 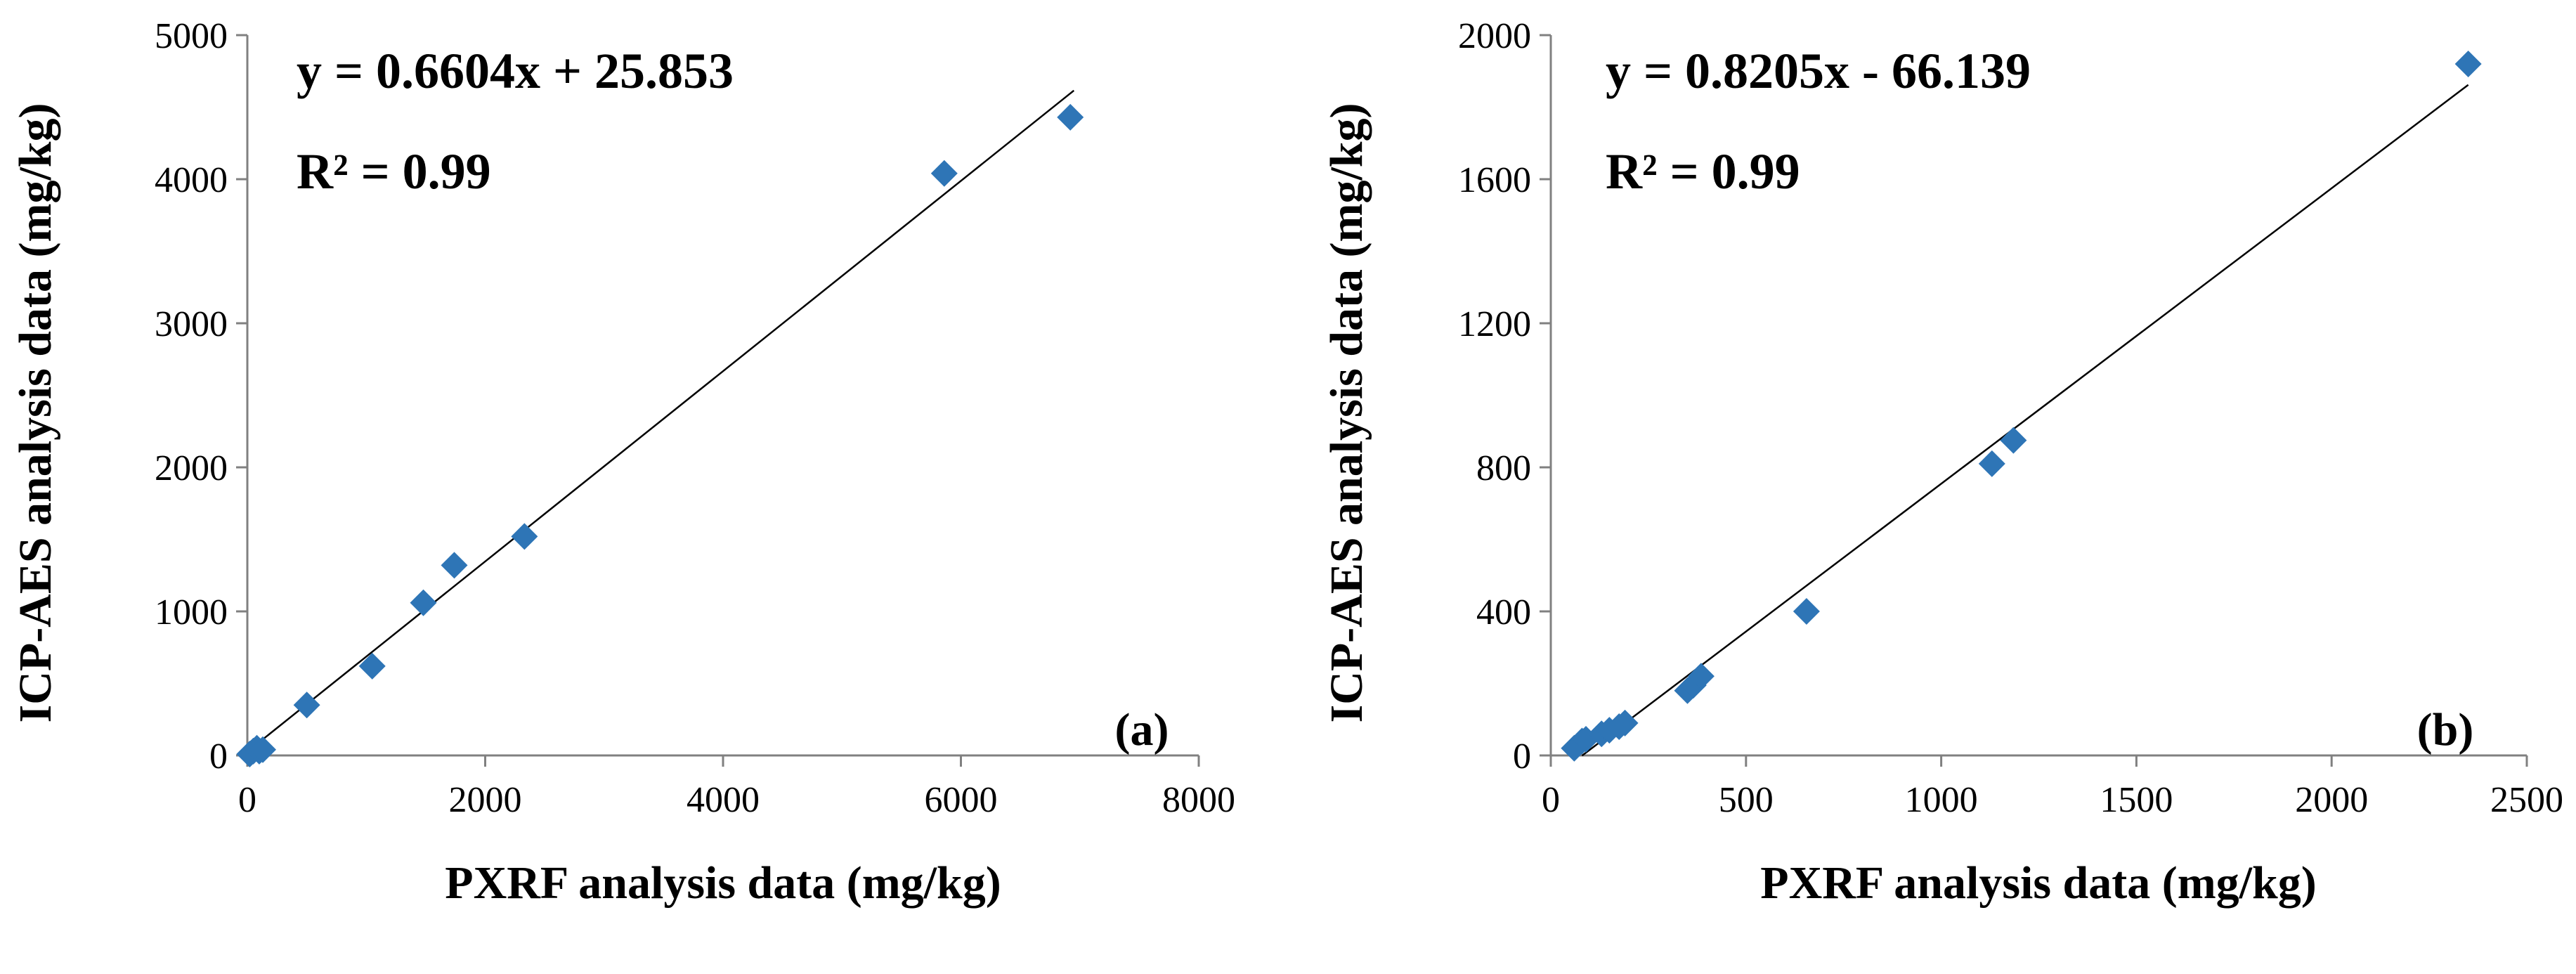 What do you see at coordinates (1941, 800) in the screenshot?
I see `x-tick-label: 1000` at bounding box center [1941, 800].